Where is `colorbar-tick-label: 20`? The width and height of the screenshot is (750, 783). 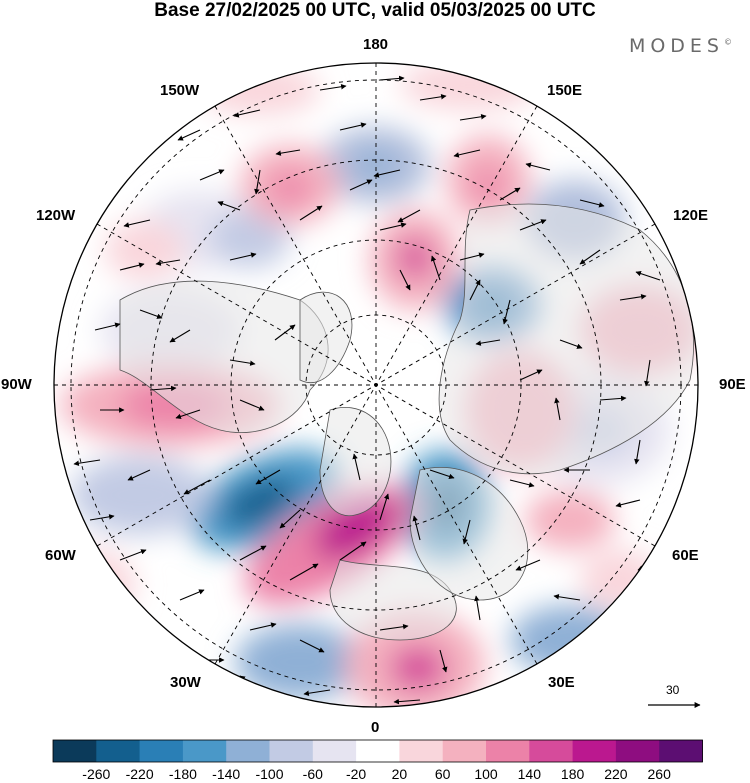 colorbar-tick-label: 20 is located at coordinates (399, 774).